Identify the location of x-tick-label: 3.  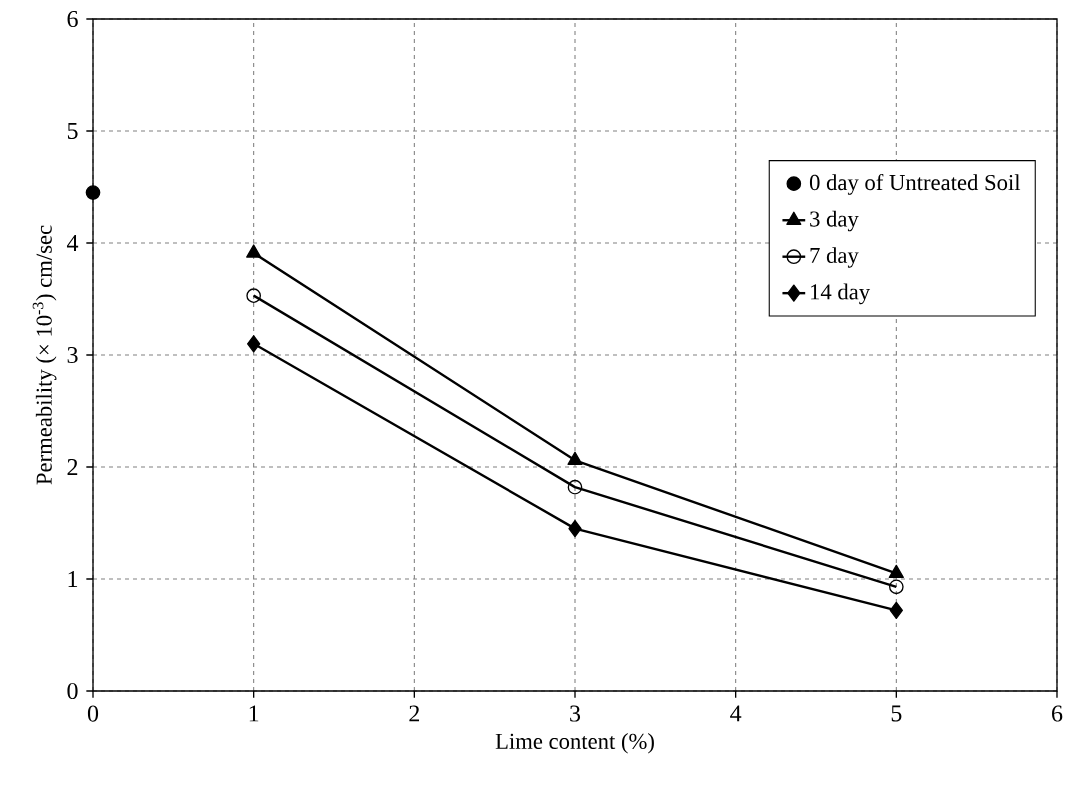
(575, 713).